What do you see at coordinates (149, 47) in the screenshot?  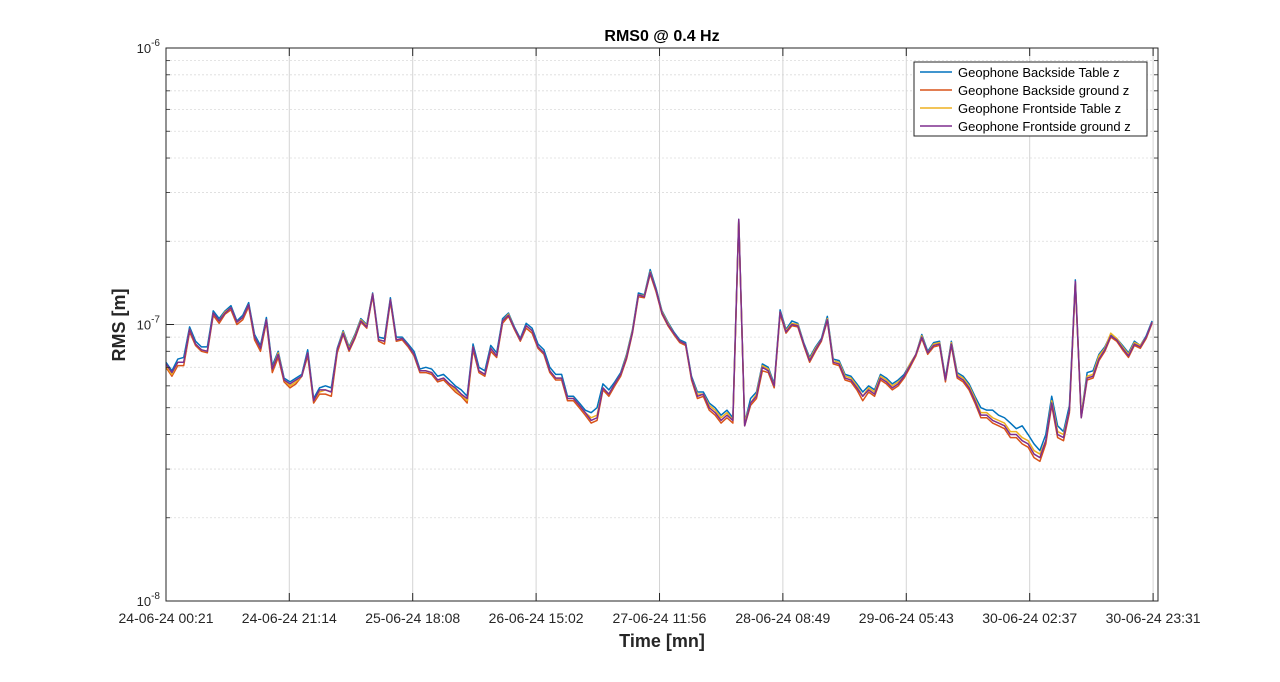 I see `y-tick-label: 10⁻⁶` at bounding box center [149, 47].